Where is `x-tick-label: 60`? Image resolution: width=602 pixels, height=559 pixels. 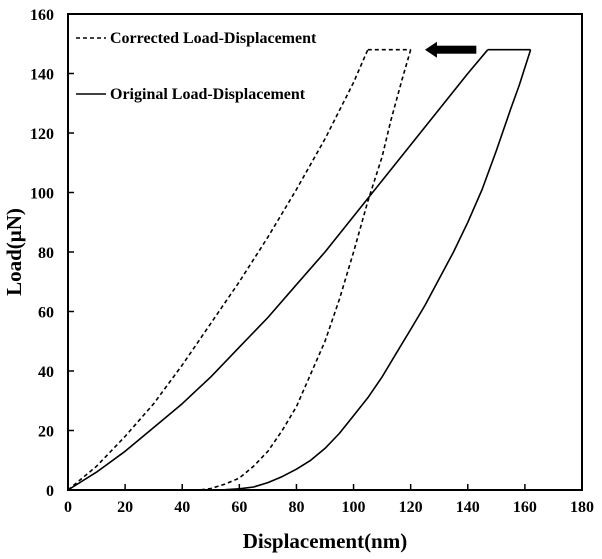 x-tick-label: 60 is located at coordinates (239, 507).